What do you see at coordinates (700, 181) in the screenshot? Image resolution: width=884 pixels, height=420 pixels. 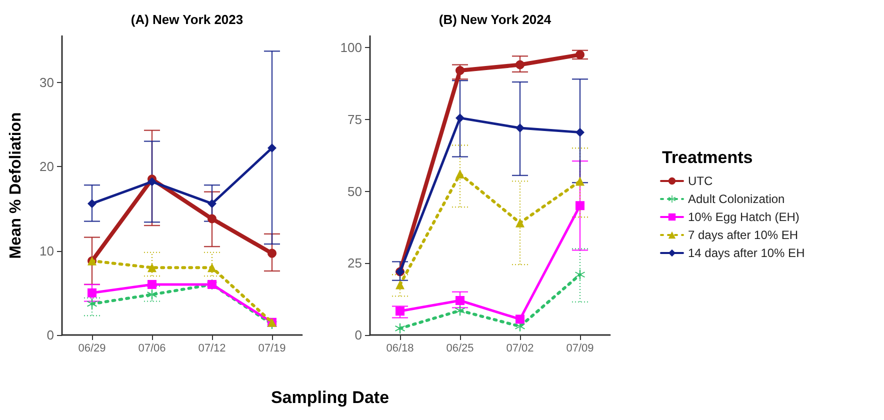 I see `legend-label: UTC` at bounding box center [700, 181].